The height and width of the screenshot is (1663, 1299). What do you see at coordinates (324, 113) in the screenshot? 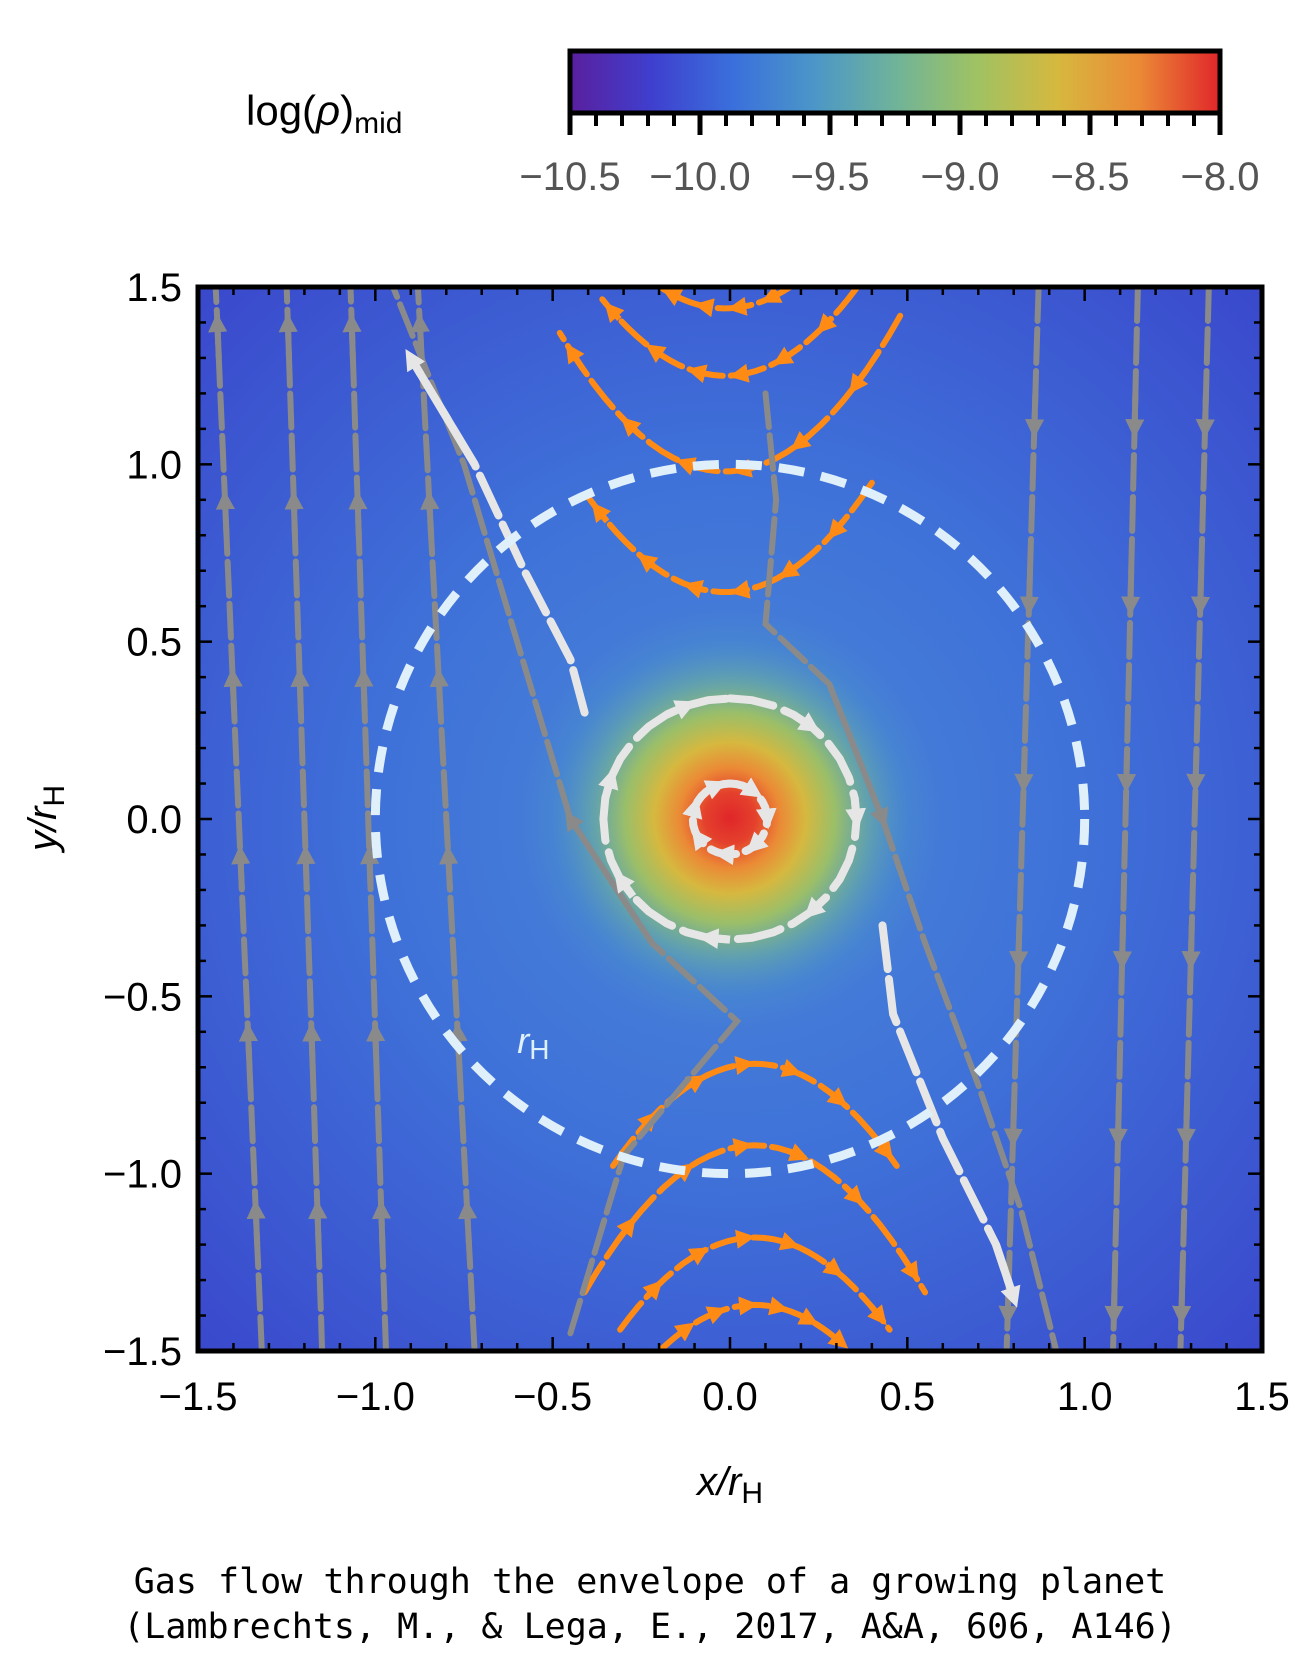
I see `colorbar-label: log(ρ)mid` at bounding box center [324, 113].